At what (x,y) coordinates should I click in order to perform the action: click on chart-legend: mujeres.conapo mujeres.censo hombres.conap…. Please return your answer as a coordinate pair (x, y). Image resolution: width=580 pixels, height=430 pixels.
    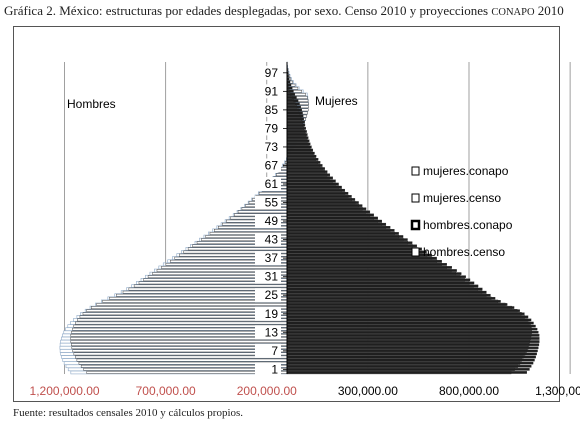
    Looking at the image, I should click on (461, 211).